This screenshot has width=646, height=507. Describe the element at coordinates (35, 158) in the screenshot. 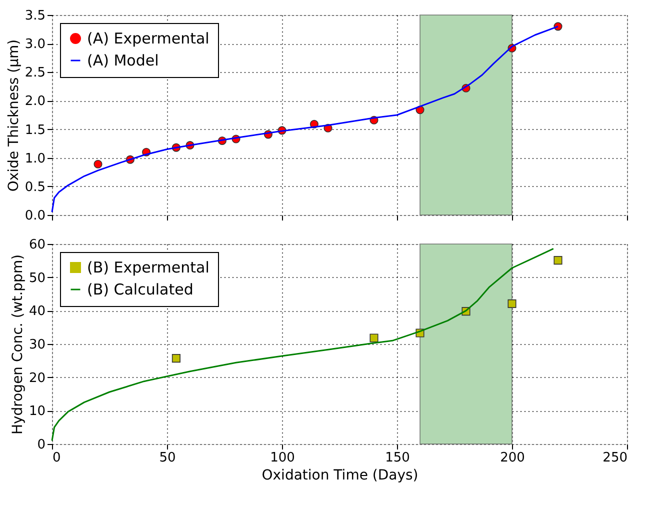

I see `y-tick-label: 1.0` at that location.